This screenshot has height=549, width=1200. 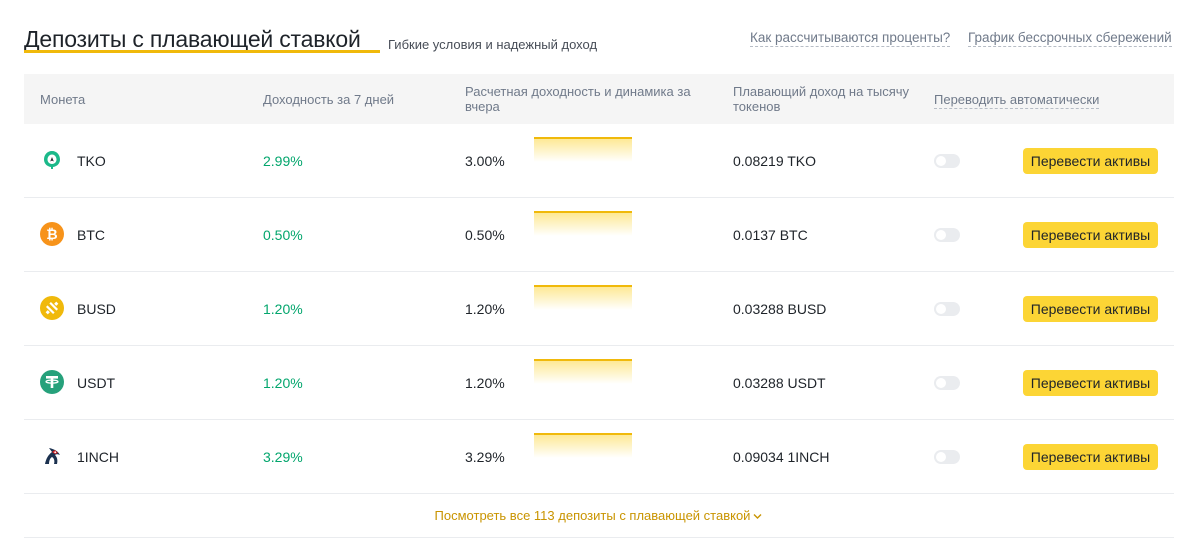 I want to click on usdt-icon, so click(x=52, y=382).